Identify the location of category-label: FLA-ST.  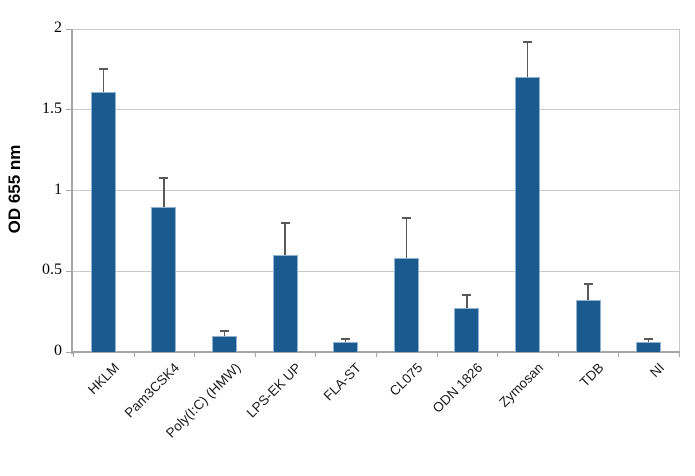
(342, 382).